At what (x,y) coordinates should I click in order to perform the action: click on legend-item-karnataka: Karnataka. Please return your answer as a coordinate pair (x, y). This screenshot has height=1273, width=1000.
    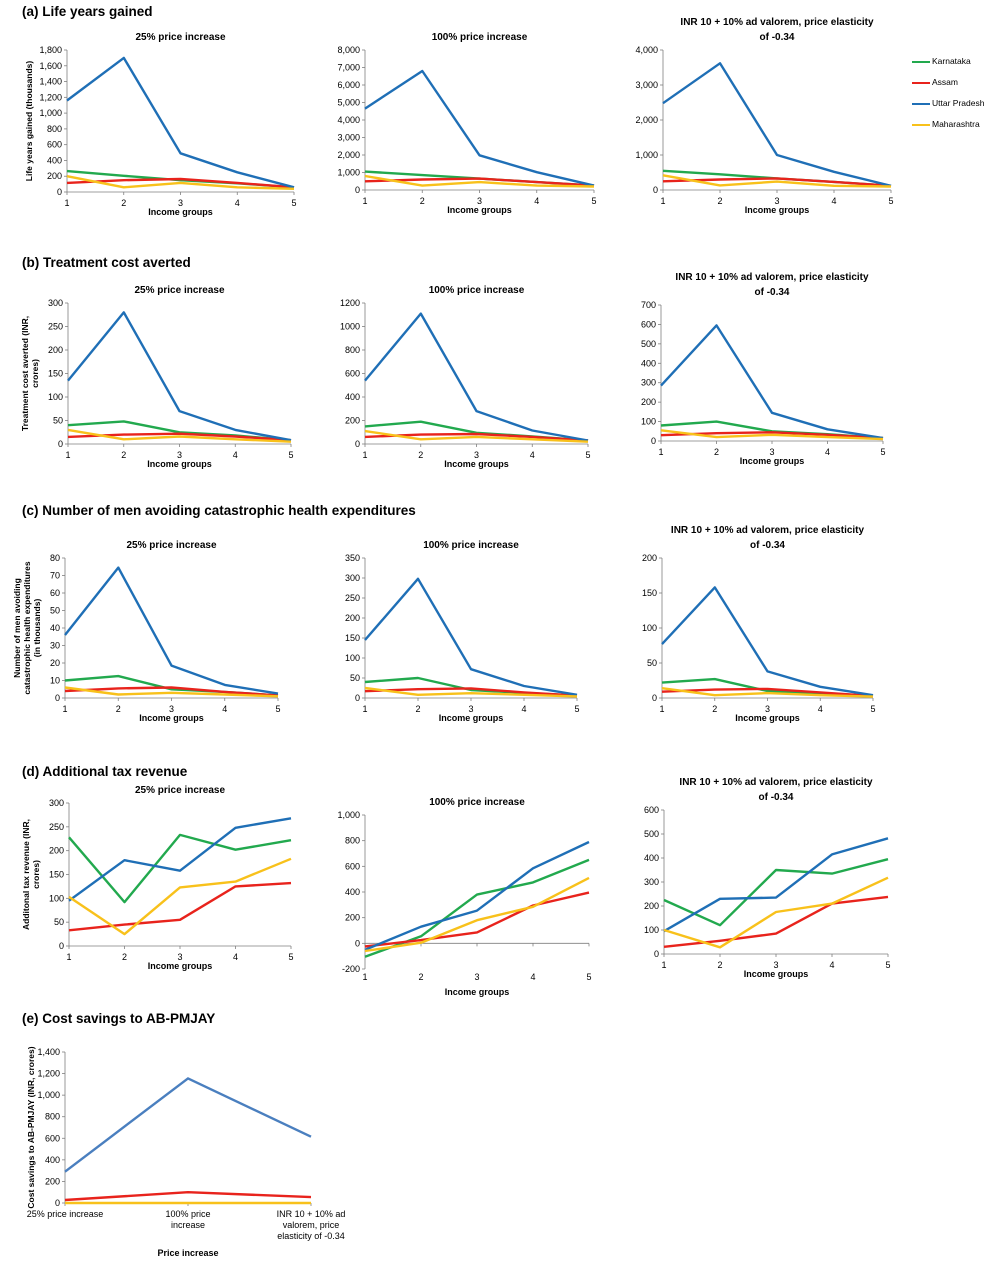
    Looking at the image, I should click on (955, 62).